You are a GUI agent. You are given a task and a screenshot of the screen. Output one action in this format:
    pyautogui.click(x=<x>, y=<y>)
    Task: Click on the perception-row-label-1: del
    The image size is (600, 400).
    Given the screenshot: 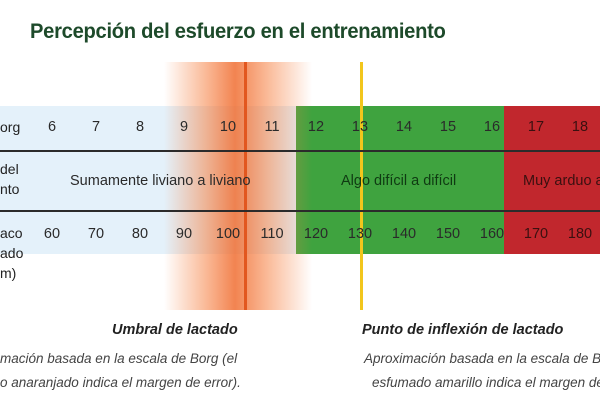 What is the action you would take?
    pyautogui.click(x=9, y=169)
    